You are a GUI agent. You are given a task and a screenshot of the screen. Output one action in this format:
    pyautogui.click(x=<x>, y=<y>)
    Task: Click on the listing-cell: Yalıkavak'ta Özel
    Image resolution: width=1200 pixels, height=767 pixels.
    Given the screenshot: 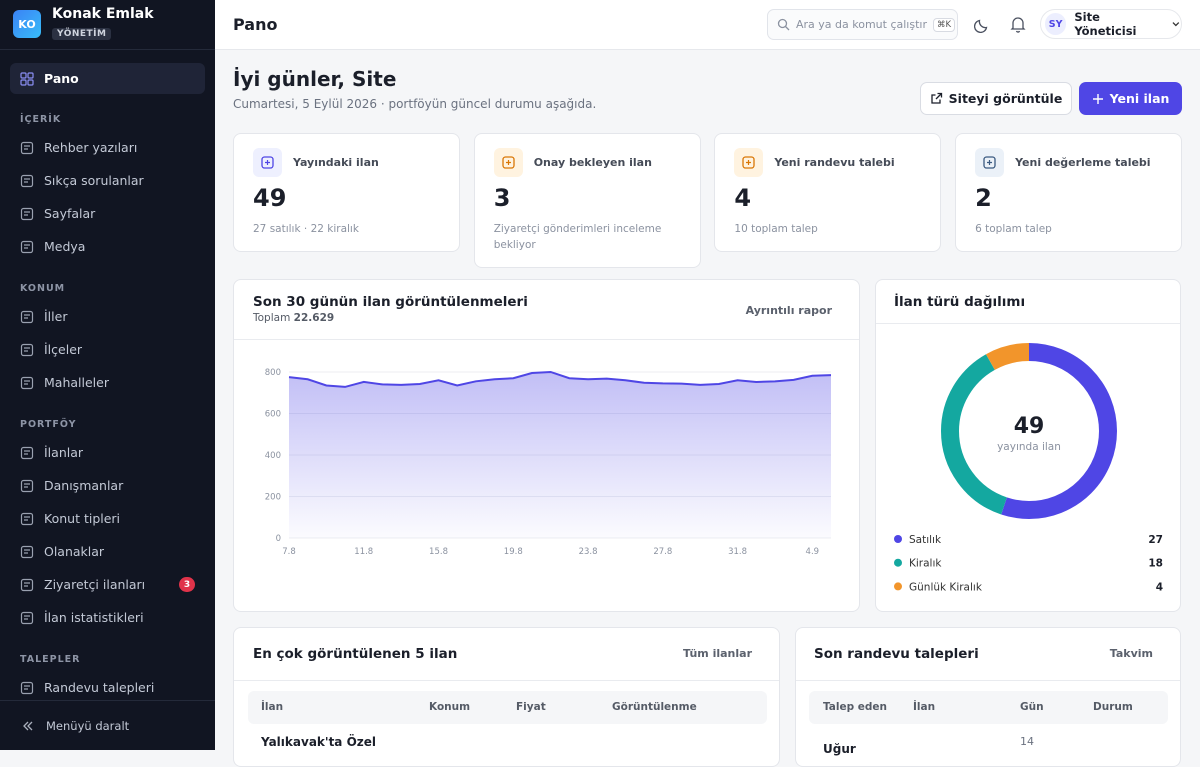 What is the action you would take?
    pyautogui.click(x=319, y=742)
    